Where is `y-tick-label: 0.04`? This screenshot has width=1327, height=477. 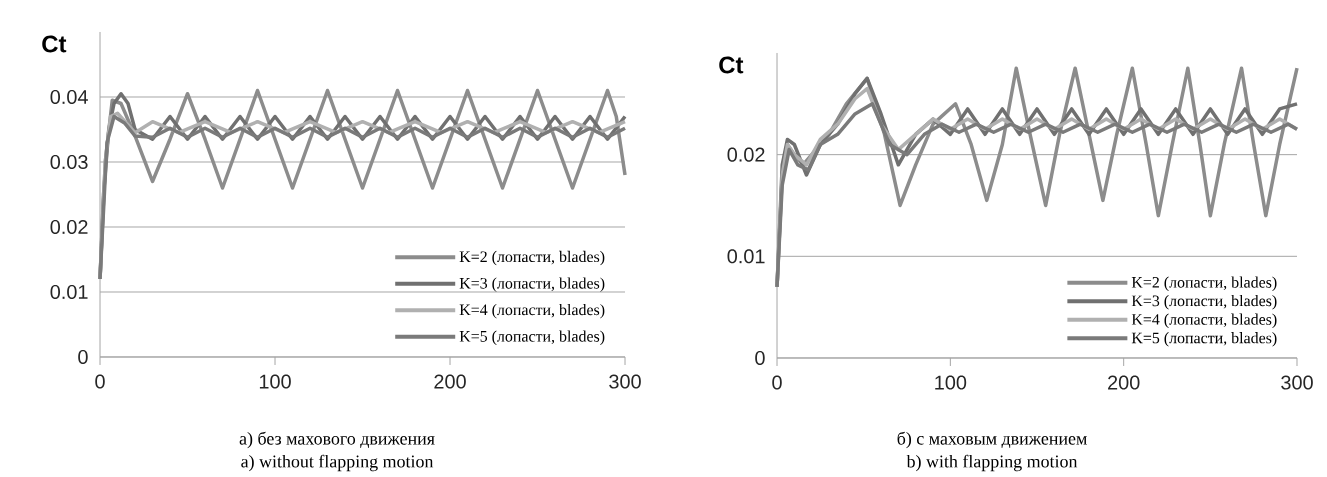 y-tick-label: 0.04 is located at coordinates (69, 97).